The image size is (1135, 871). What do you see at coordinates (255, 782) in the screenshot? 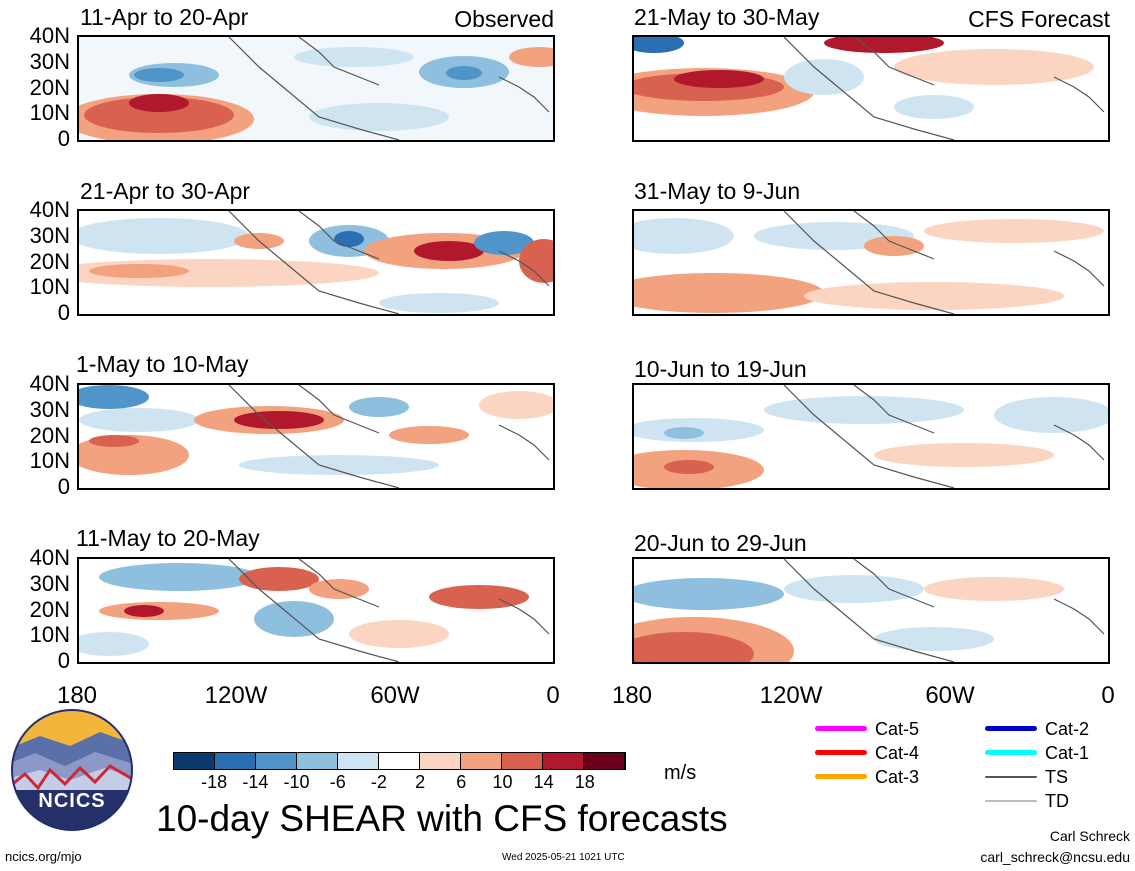
I see `colorbar-label: -14` at bounding box center [255, 782].